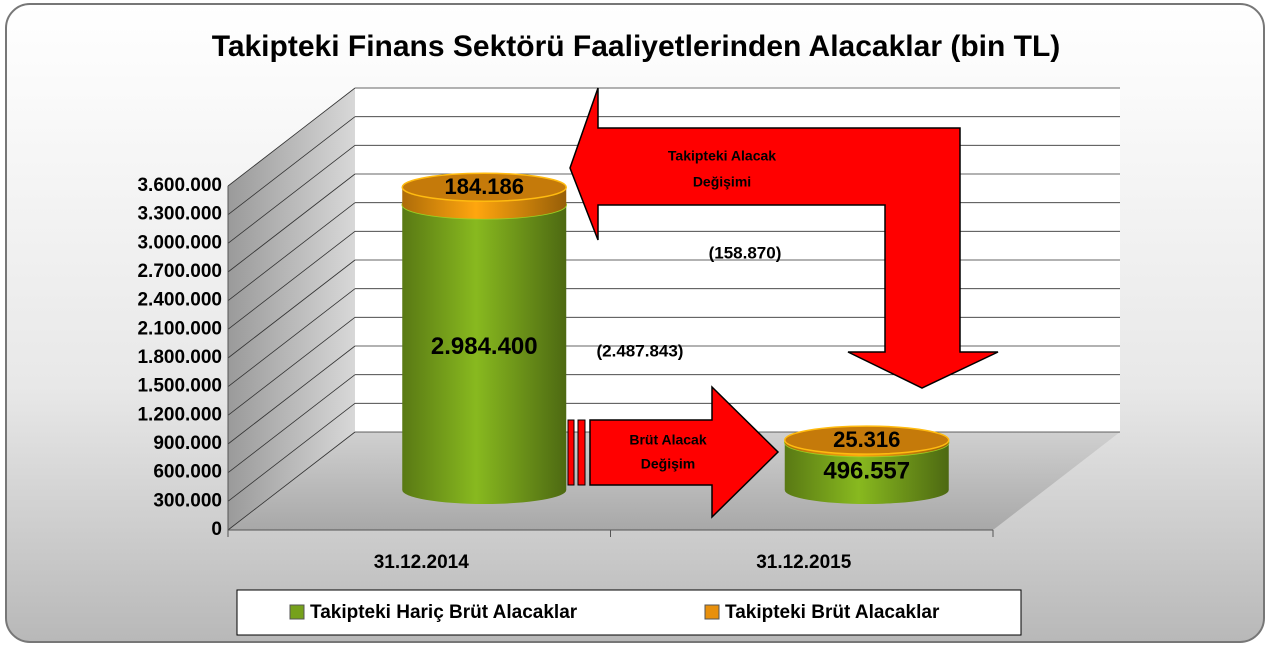 This screenshot has width=1271, height=648. What do you see at coordinates (668, 440) in the screenshot?
I see `annotation: Brüt Alacak` at bounding box center [668, 440].